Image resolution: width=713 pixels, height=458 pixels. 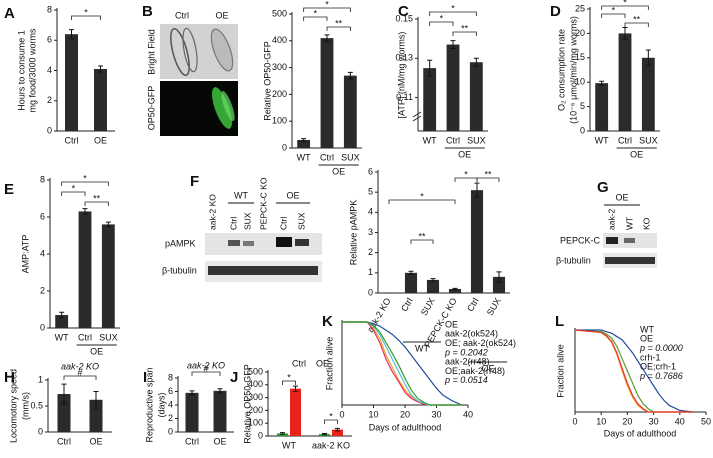 What do you see at coordinates (561, 70) in the screenshot?
I see `y-axis-label: O₂ consumption rate` at bounding box center [561, 70].